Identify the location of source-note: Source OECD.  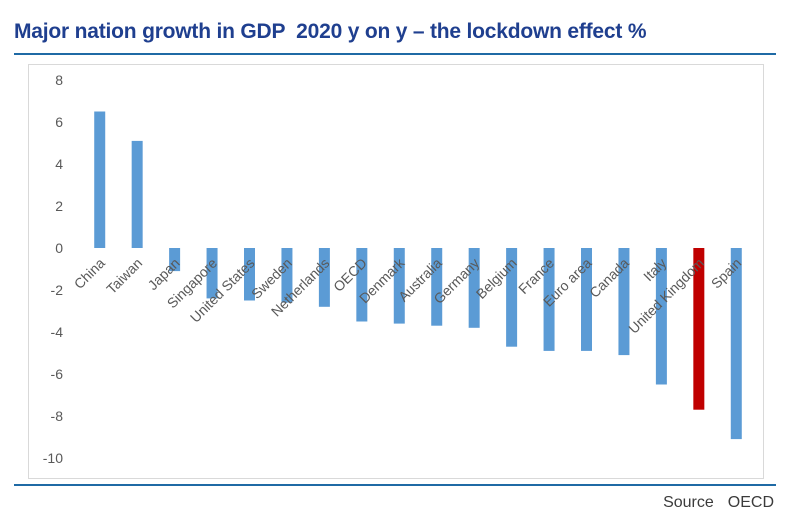
(718, 503).